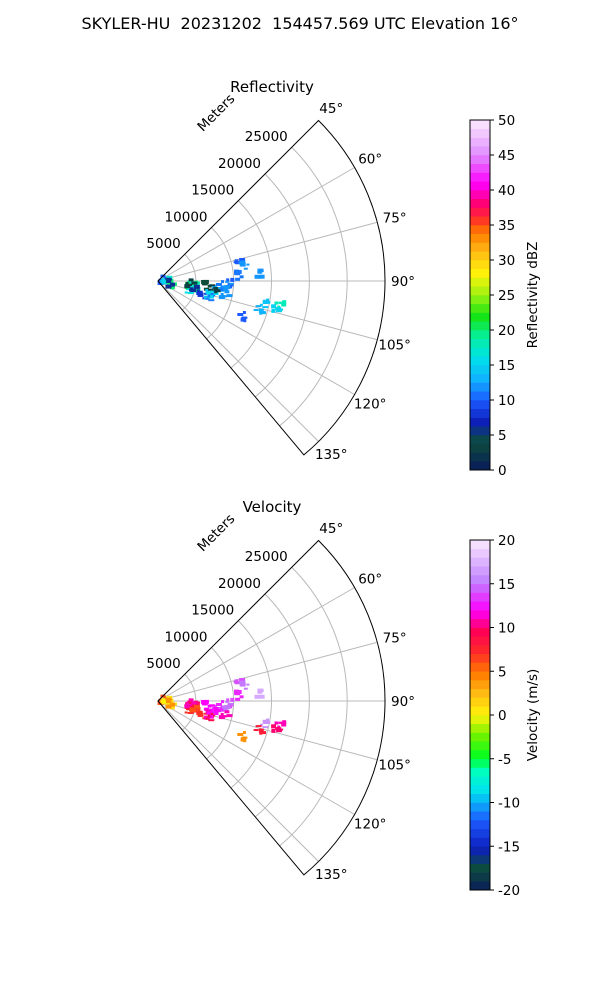  I want to click on sector-outline, so click(271, 287).